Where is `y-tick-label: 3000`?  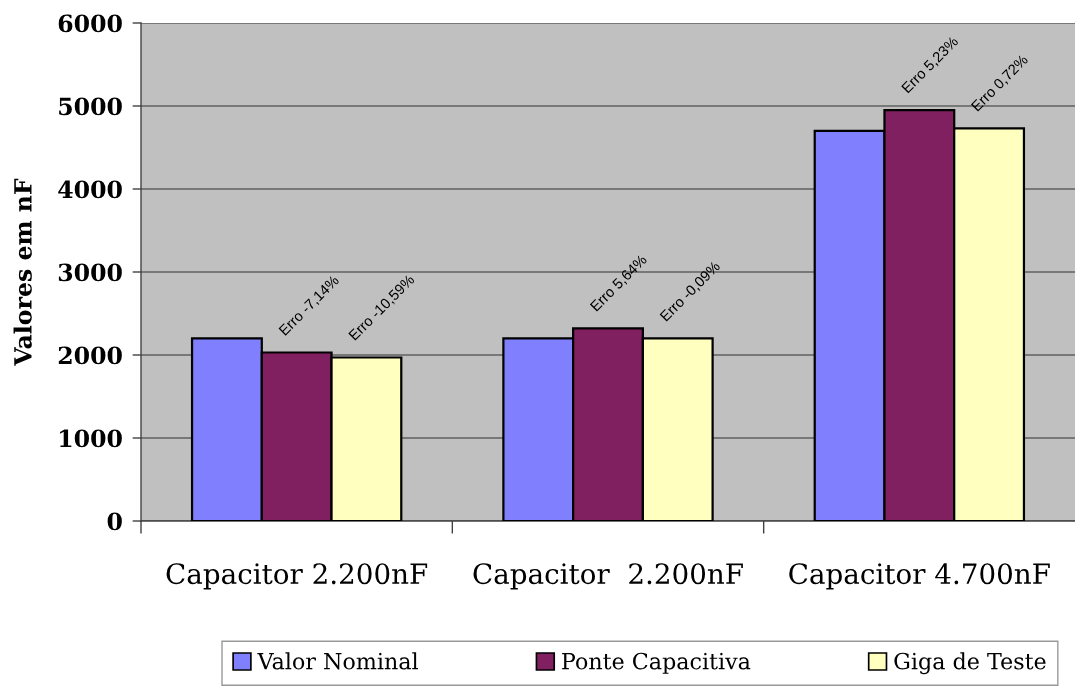 y-tick-label: 3000 is located at coordinates (90, 272).